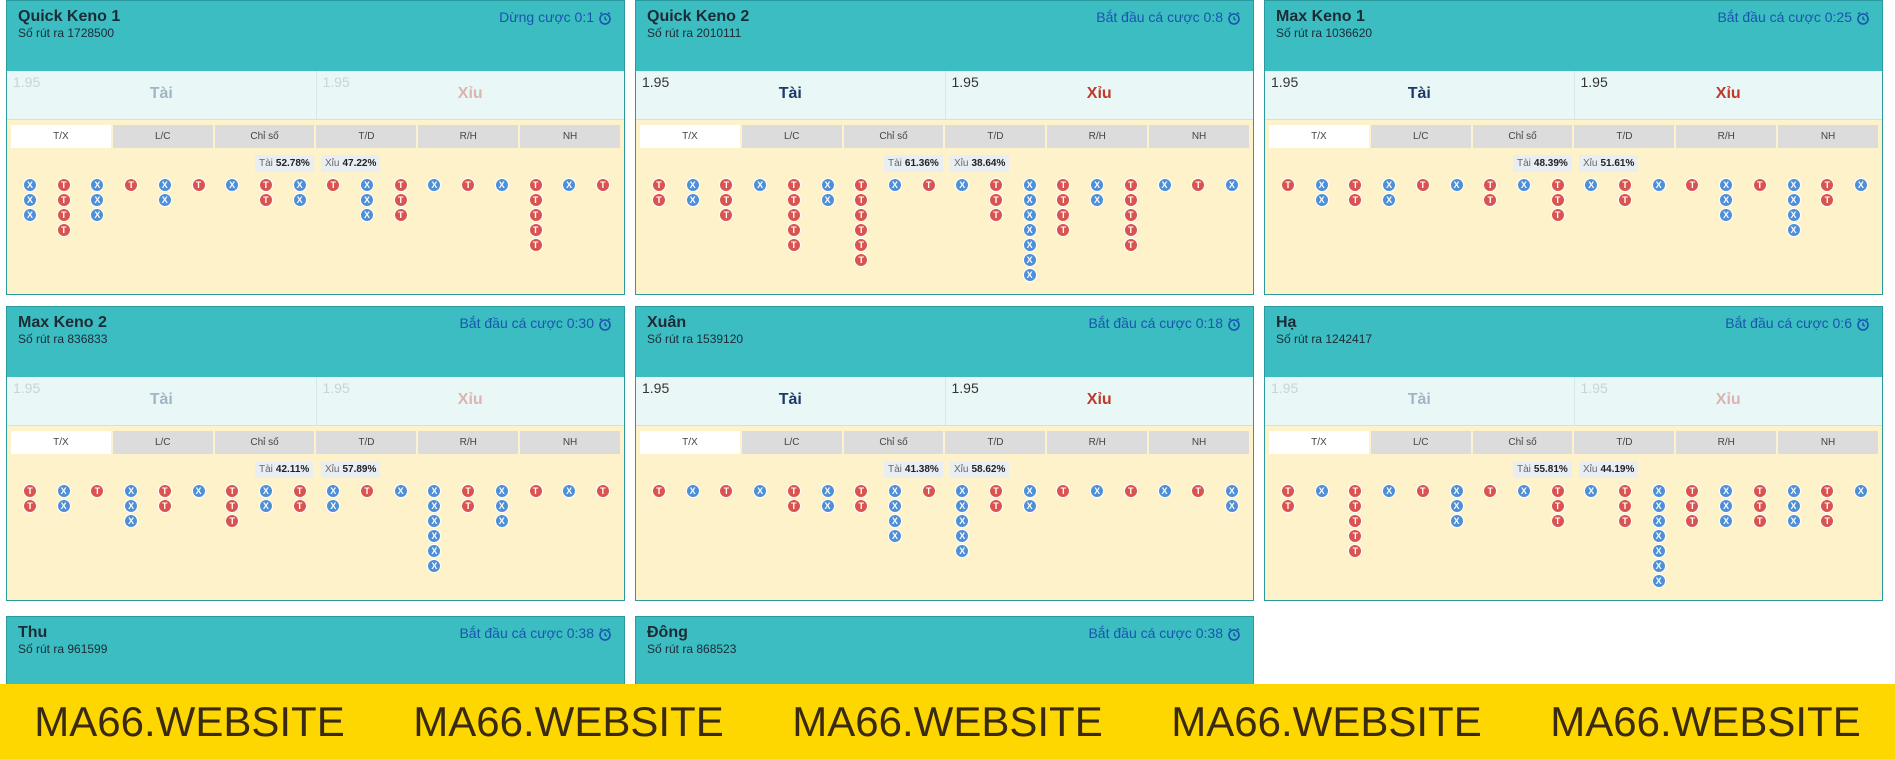 Image resolution: width=1895 pixels, height=759 pixels. What do you see at coordinates (63, 339) in the screenshot?
I see `draw-number: Số rút ra 836833` at bounding box center [63, 339].